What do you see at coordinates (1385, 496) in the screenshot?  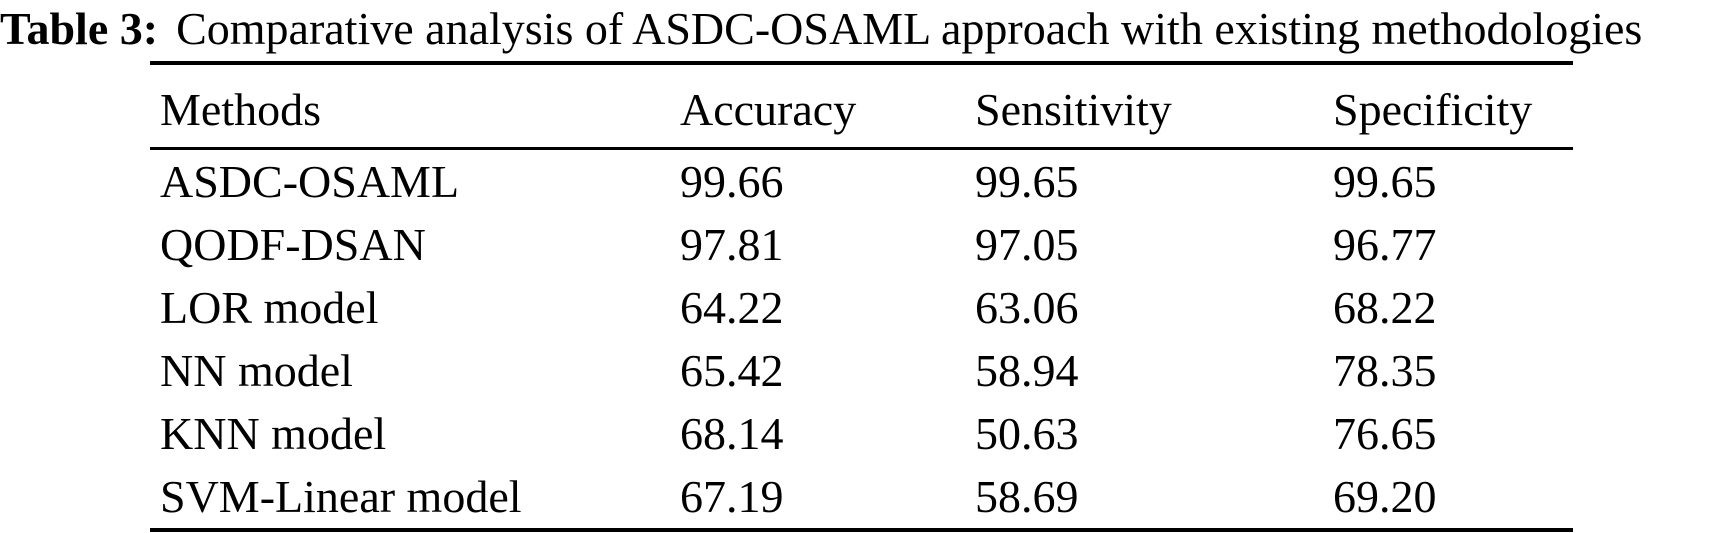 I see `cell-specificity: 69.20` at bounding box center [1385, 496].